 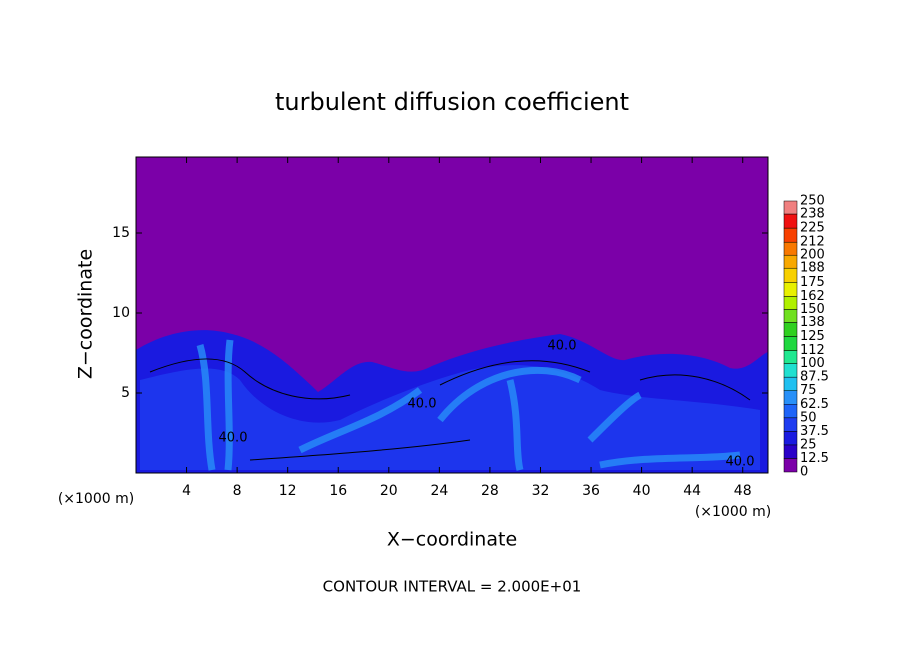 I want to click on colorbar-label: 125, so click(x=812, y=336).